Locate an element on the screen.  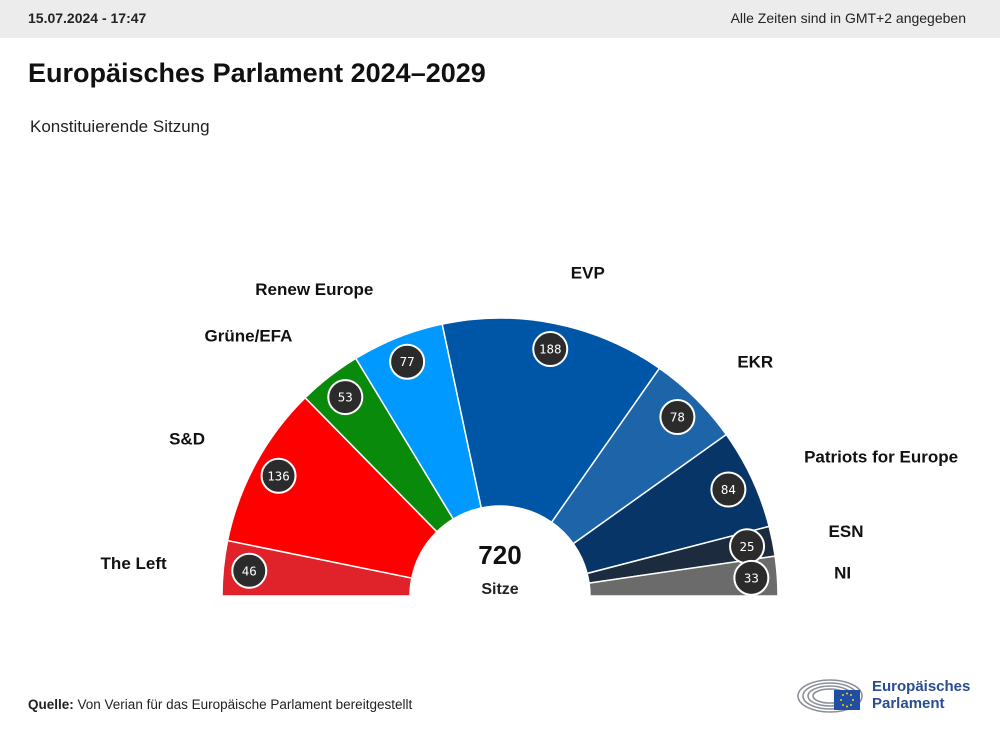
seat-count-ekr: 78 is located at coordinates (677, 417).